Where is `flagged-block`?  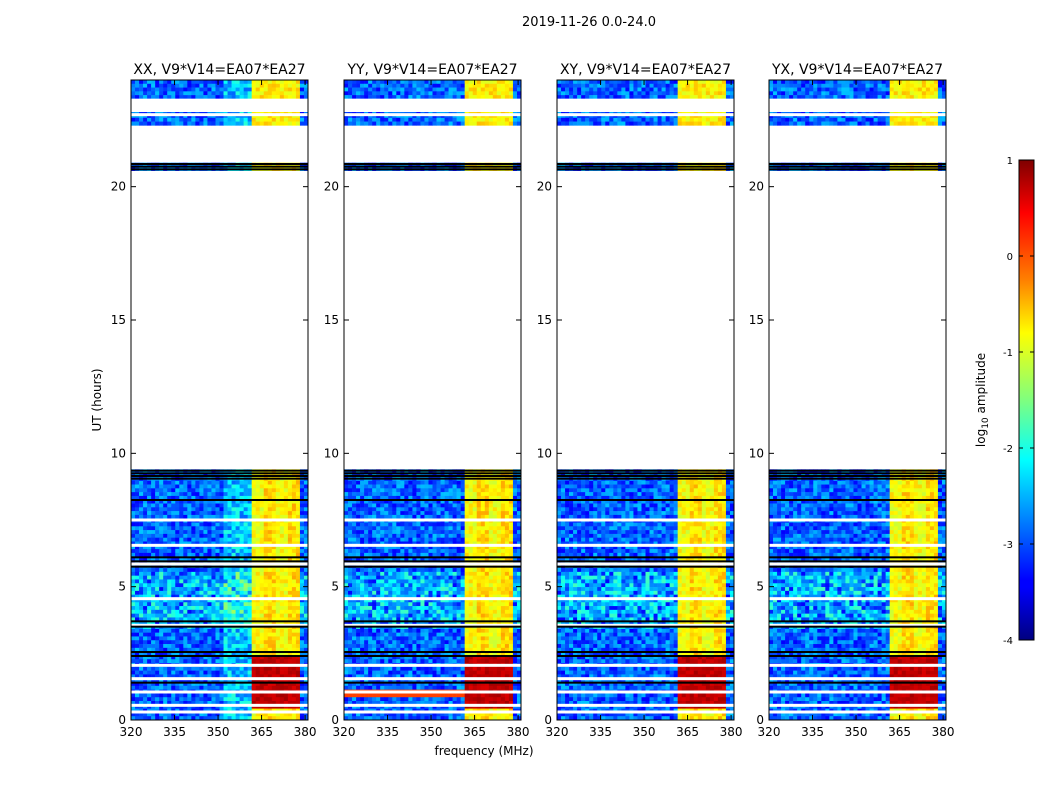
flagged-block is located at coordinates (219, 105).